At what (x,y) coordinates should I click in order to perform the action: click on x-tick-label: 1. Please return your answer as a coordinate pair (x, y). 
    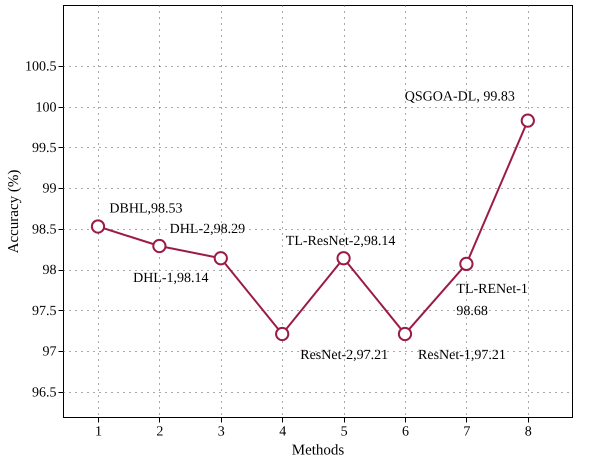
    Looking at the image, I should click on (98, 432).